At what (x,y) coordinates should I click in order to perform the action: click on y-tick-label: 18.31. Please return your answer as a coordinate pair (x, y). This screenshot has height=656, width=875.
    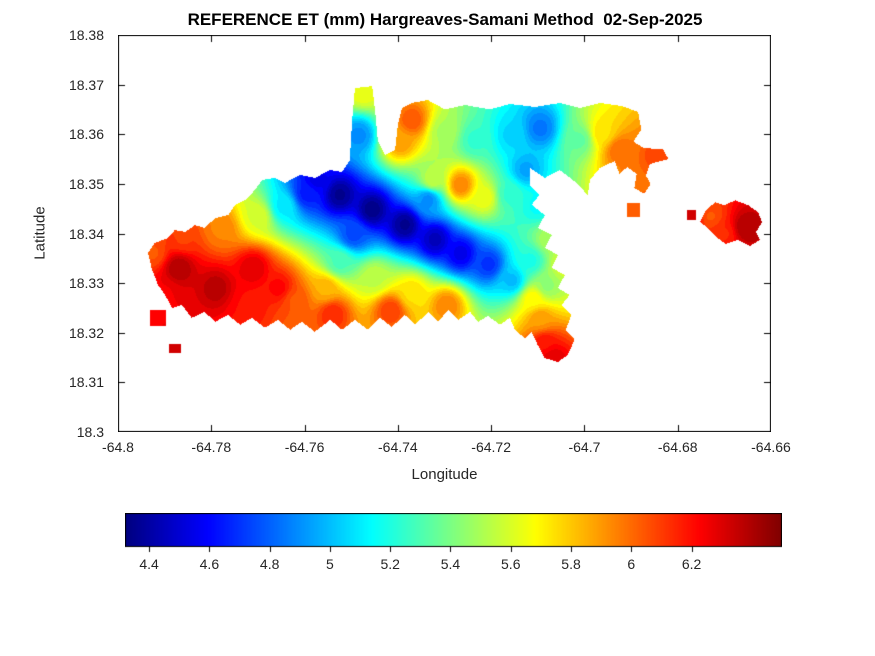
    Looking at the image, I should click on (86, 382).